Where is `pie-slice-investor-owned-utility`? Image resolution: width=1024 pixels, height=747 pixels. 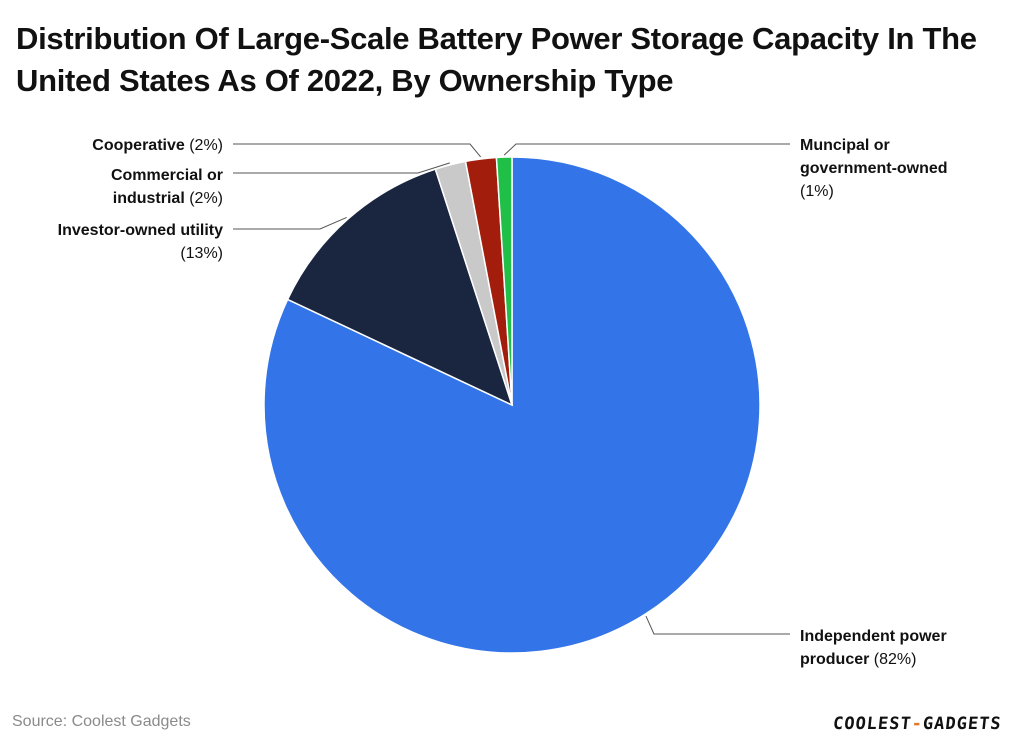
pie-slice-investor-owned-utility is located at coordinates (400, 287).